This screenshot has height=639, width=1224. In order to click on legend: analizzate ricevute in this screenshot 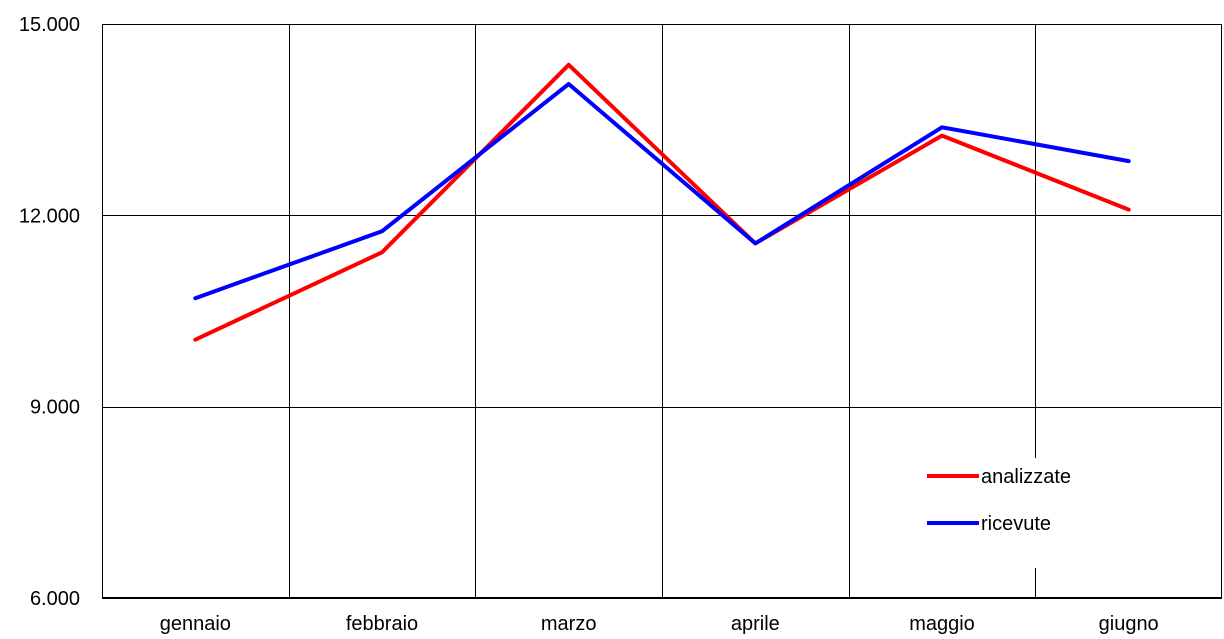, I will do `click(1004, 513)`.